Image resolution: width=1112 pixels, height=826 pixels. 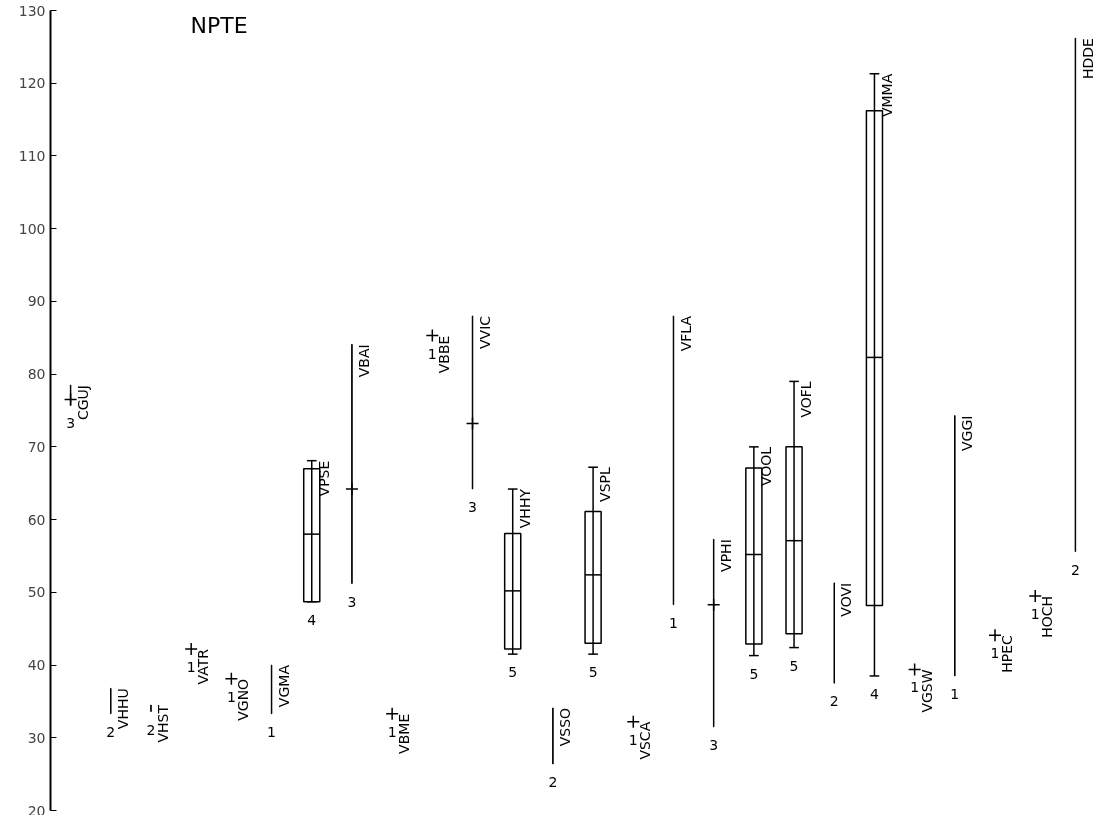 I want to click on y-tick-label: 130, so click(x=32, y=10).